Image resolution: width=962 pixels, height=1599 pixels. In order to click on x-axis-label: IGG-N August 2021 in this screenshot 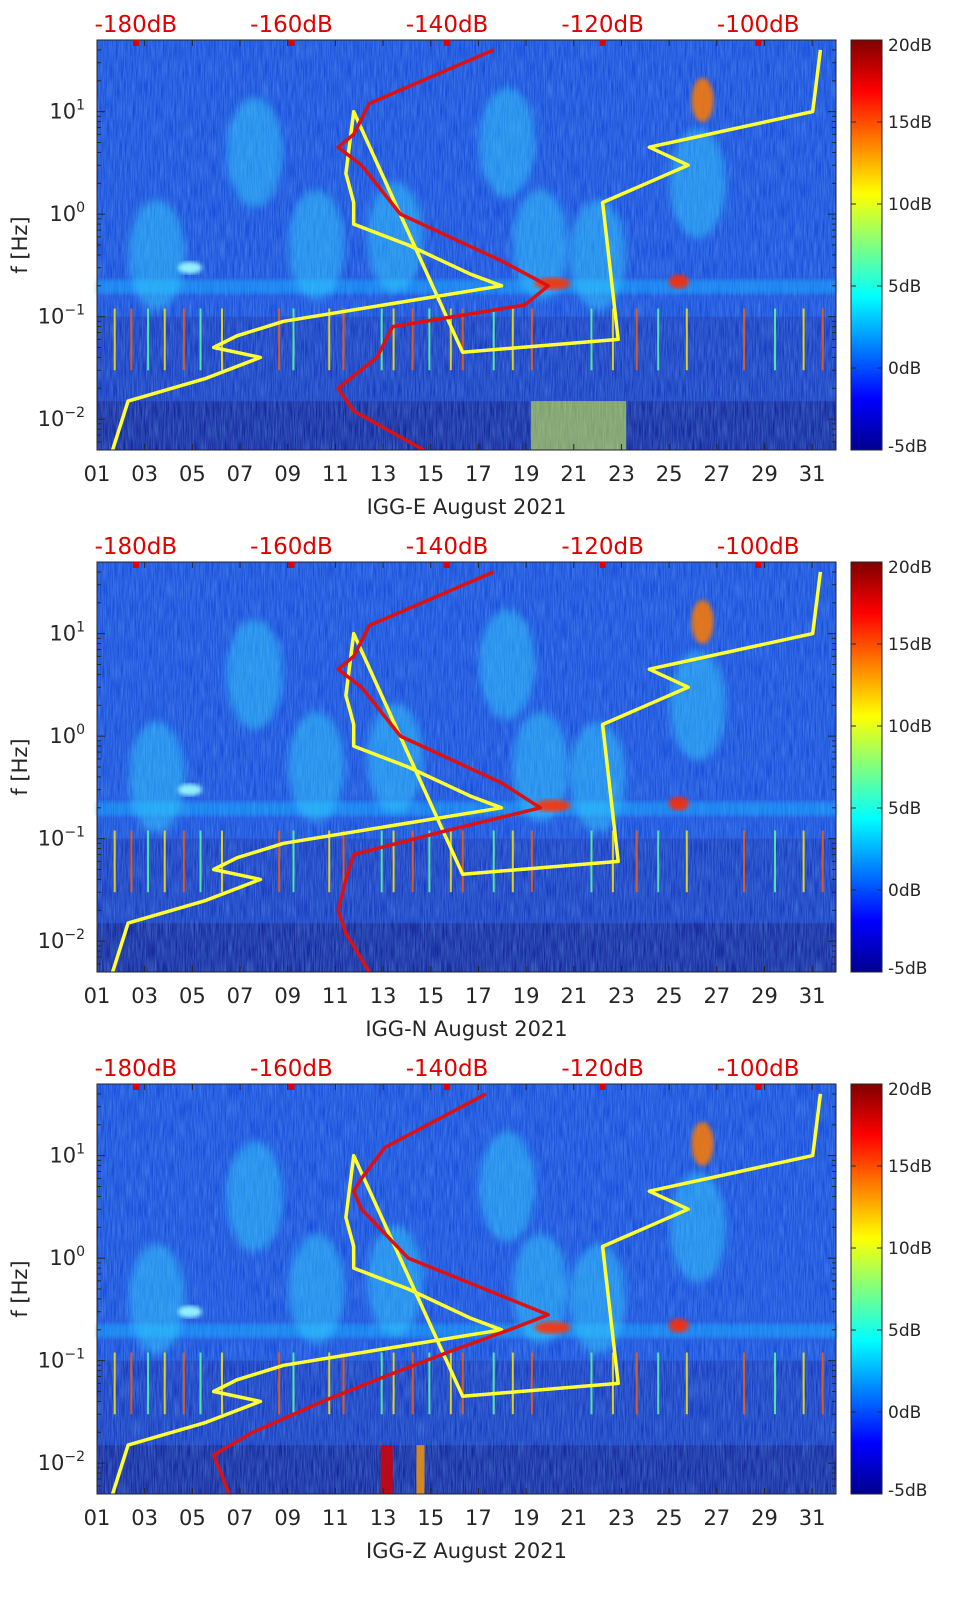, I will do `click(466, 1029)`.